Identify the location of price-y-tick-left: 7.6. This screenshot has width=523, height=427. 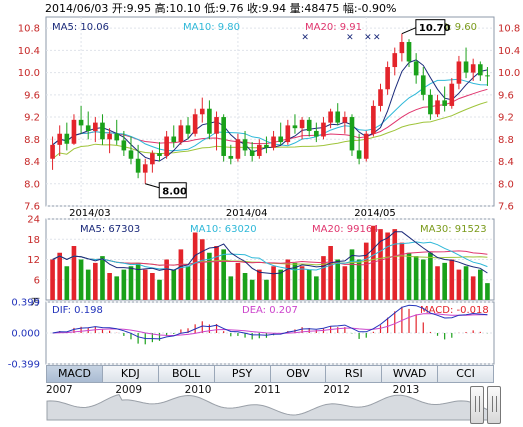
(32, 207).